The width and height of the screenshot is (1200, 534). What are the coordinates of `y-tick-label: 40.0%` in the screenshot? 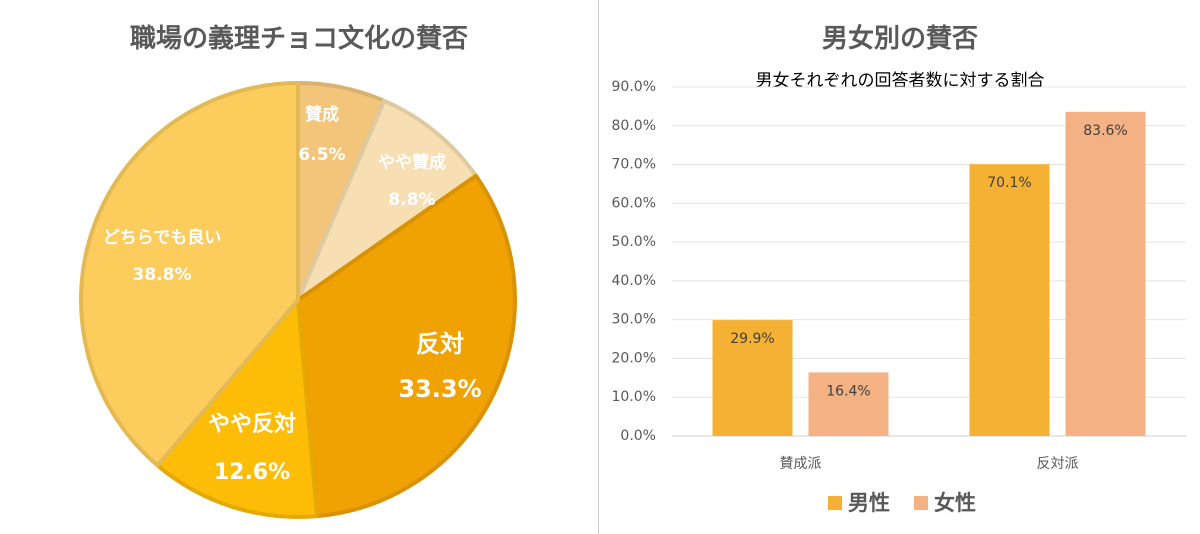 It's located at (634, 281).